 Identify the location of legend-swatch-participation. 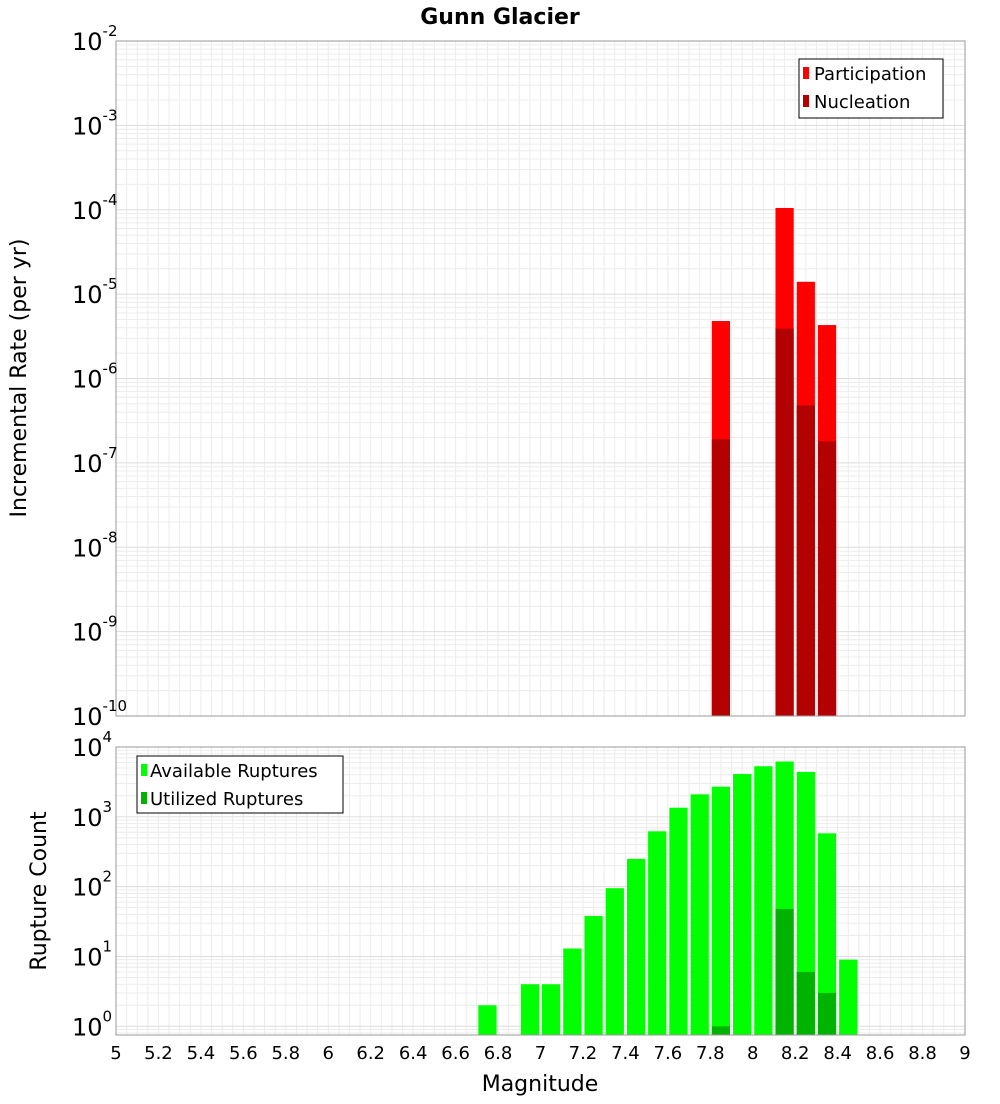
(806, 73).